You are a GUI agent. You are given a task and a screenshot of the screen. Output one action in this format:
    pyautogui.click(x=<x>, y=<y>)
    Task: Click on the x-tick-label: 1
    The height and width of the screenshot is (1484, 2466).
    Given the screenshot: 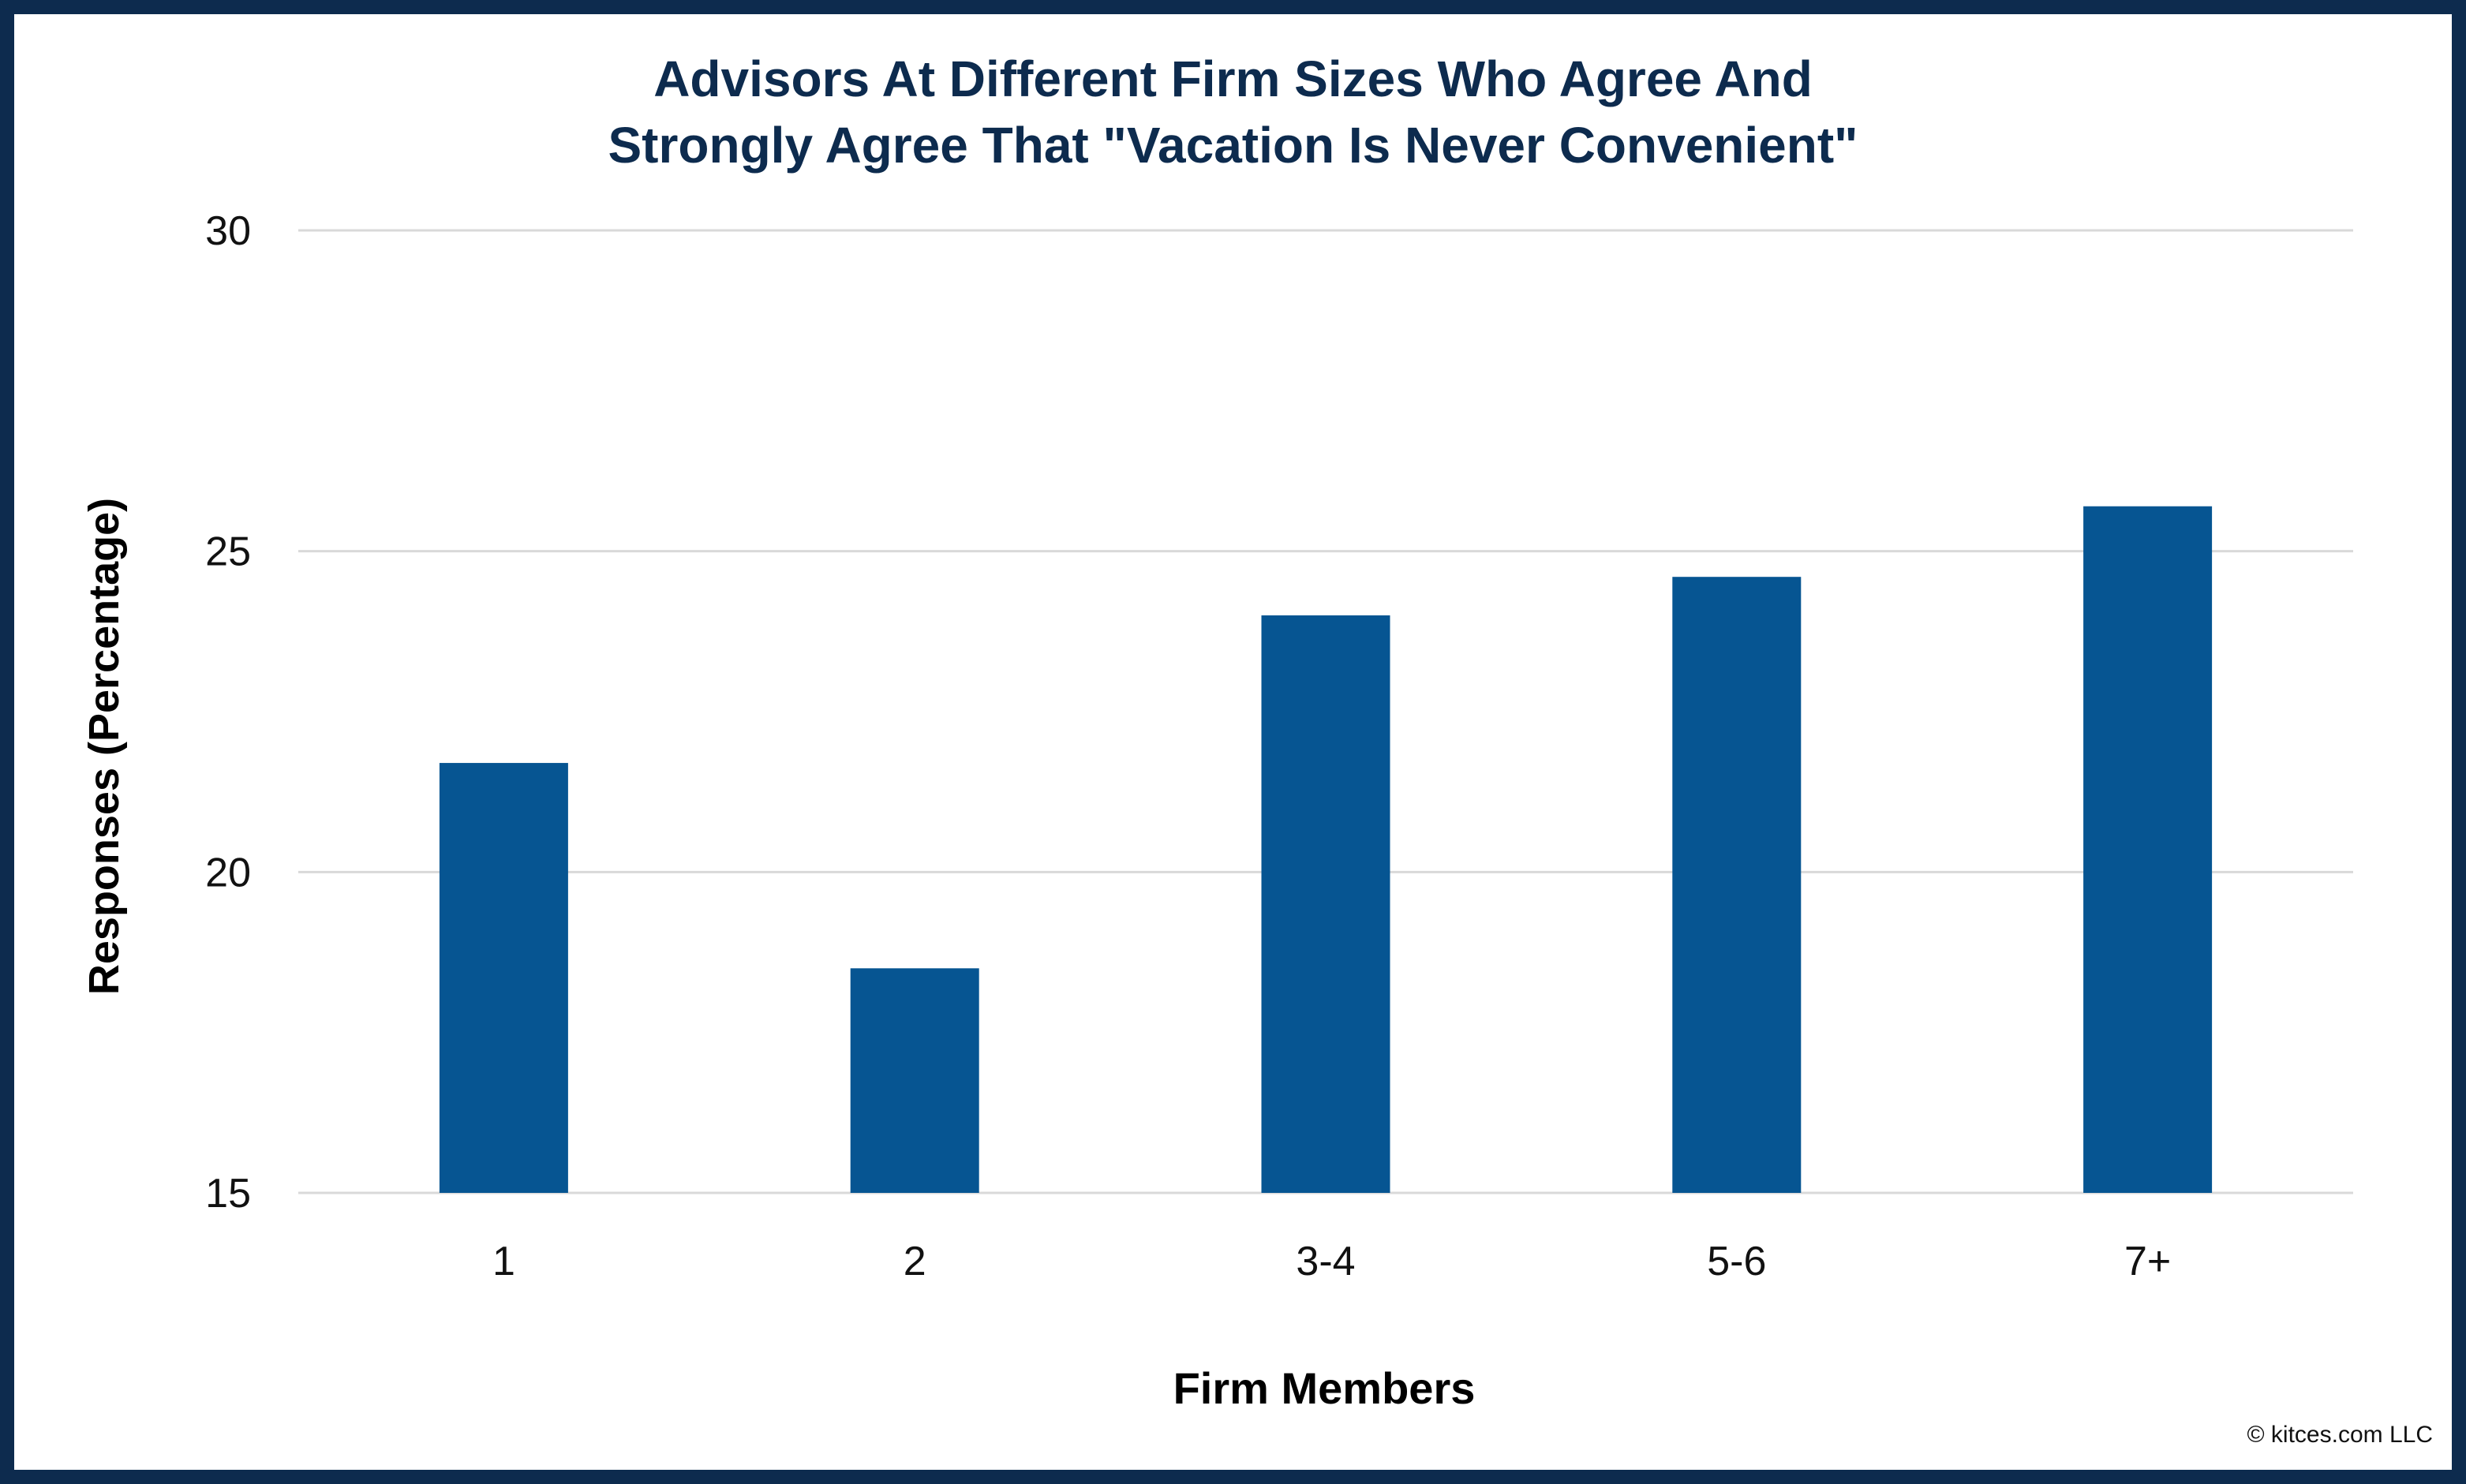 What is the action you would take?
    pyautogui.click(x=504, y=1261)
    